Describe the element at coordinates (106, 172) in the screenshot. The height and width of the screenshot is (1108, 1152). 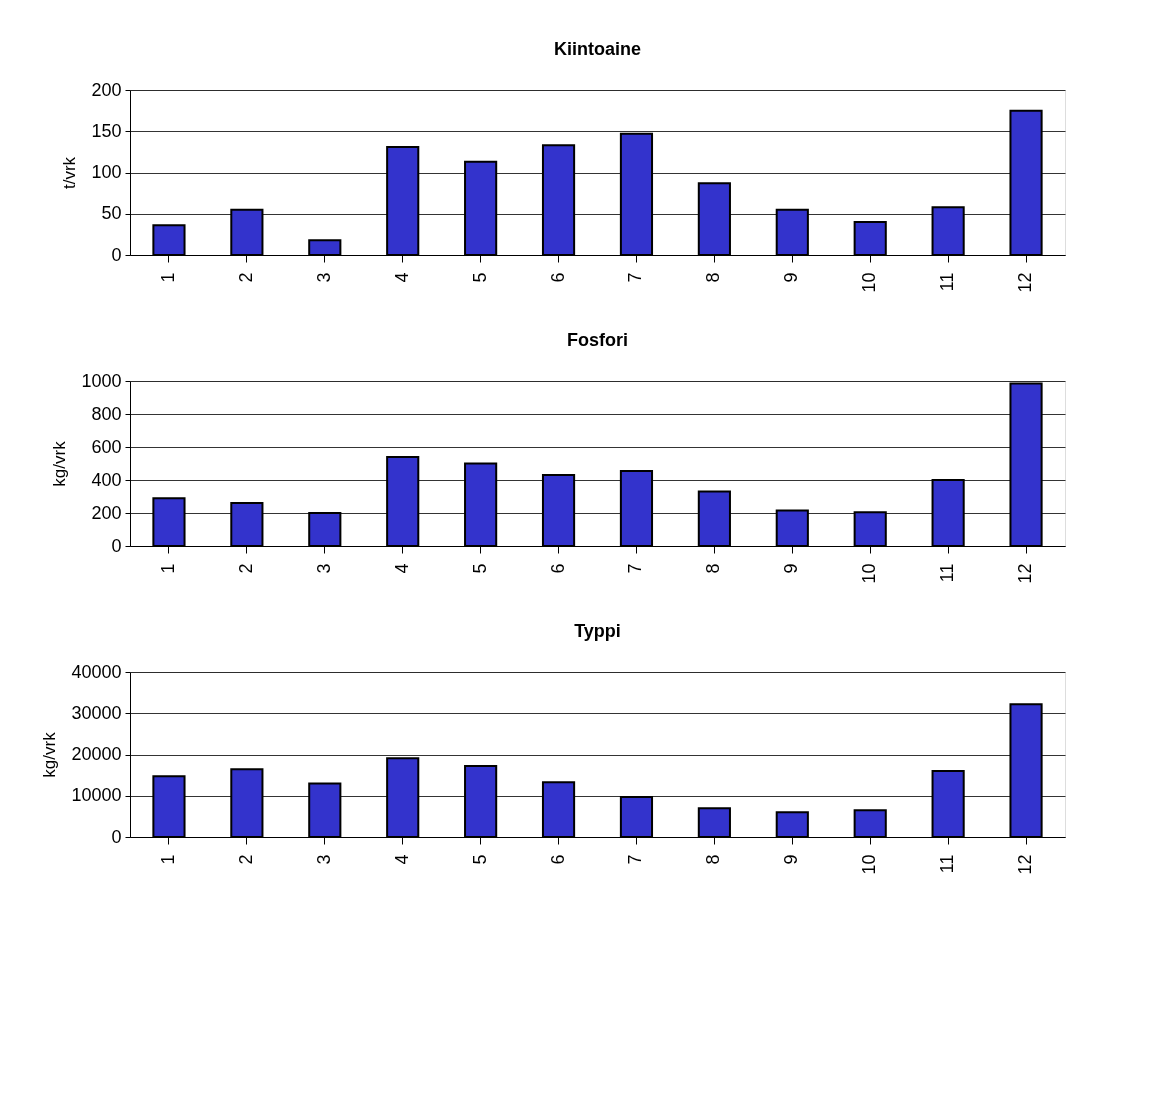
I see `y-tick-label: 100` at that location.